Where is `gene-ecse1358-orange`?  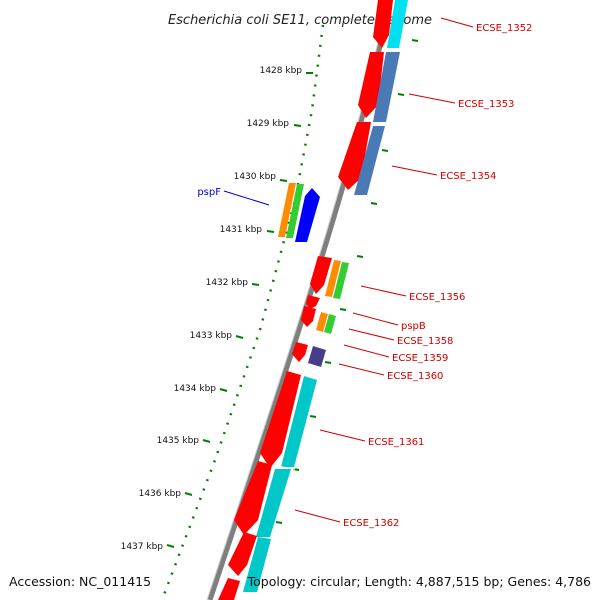 gene-ecse1358-orange is located at coordinates (322, 322).